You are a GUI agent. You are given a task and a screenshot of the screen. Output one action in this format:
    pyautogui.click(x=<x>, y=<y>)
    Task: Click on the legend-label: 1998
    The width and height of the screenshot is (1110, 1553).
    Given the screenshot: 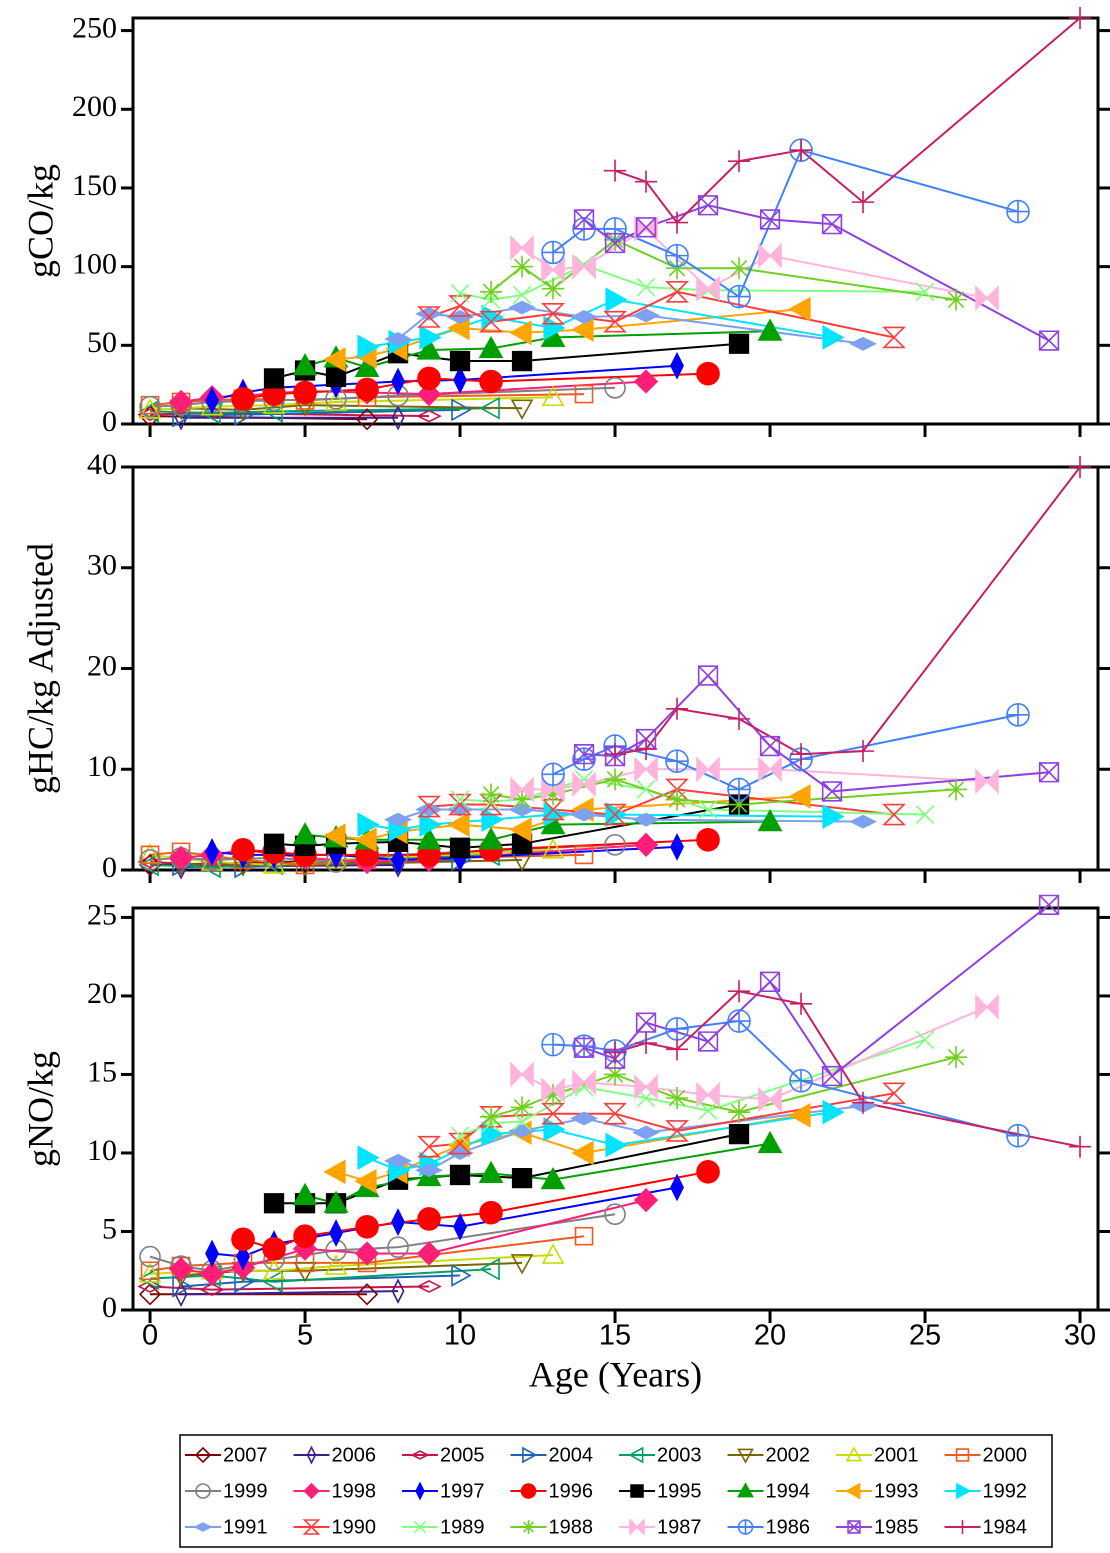 What is the action you would take?
    pyautogui.click(x=354, y=1491)
    